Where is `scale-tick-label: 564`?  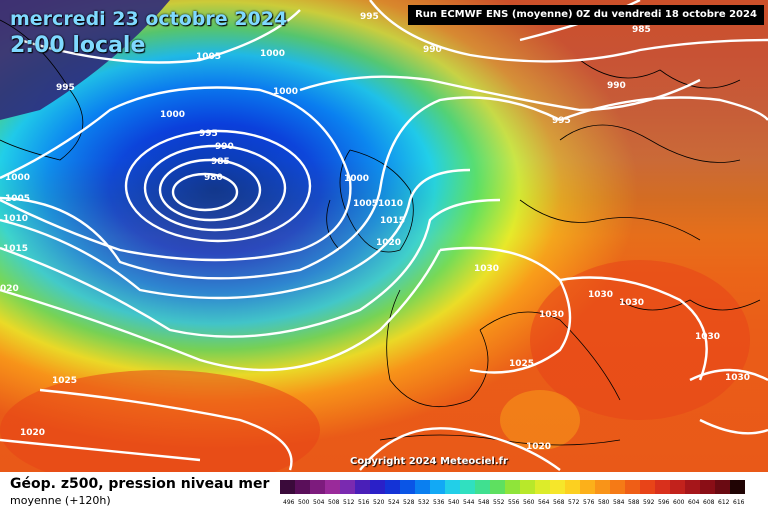 scale-tick-label: 564 is located at coordinates (544, 502).